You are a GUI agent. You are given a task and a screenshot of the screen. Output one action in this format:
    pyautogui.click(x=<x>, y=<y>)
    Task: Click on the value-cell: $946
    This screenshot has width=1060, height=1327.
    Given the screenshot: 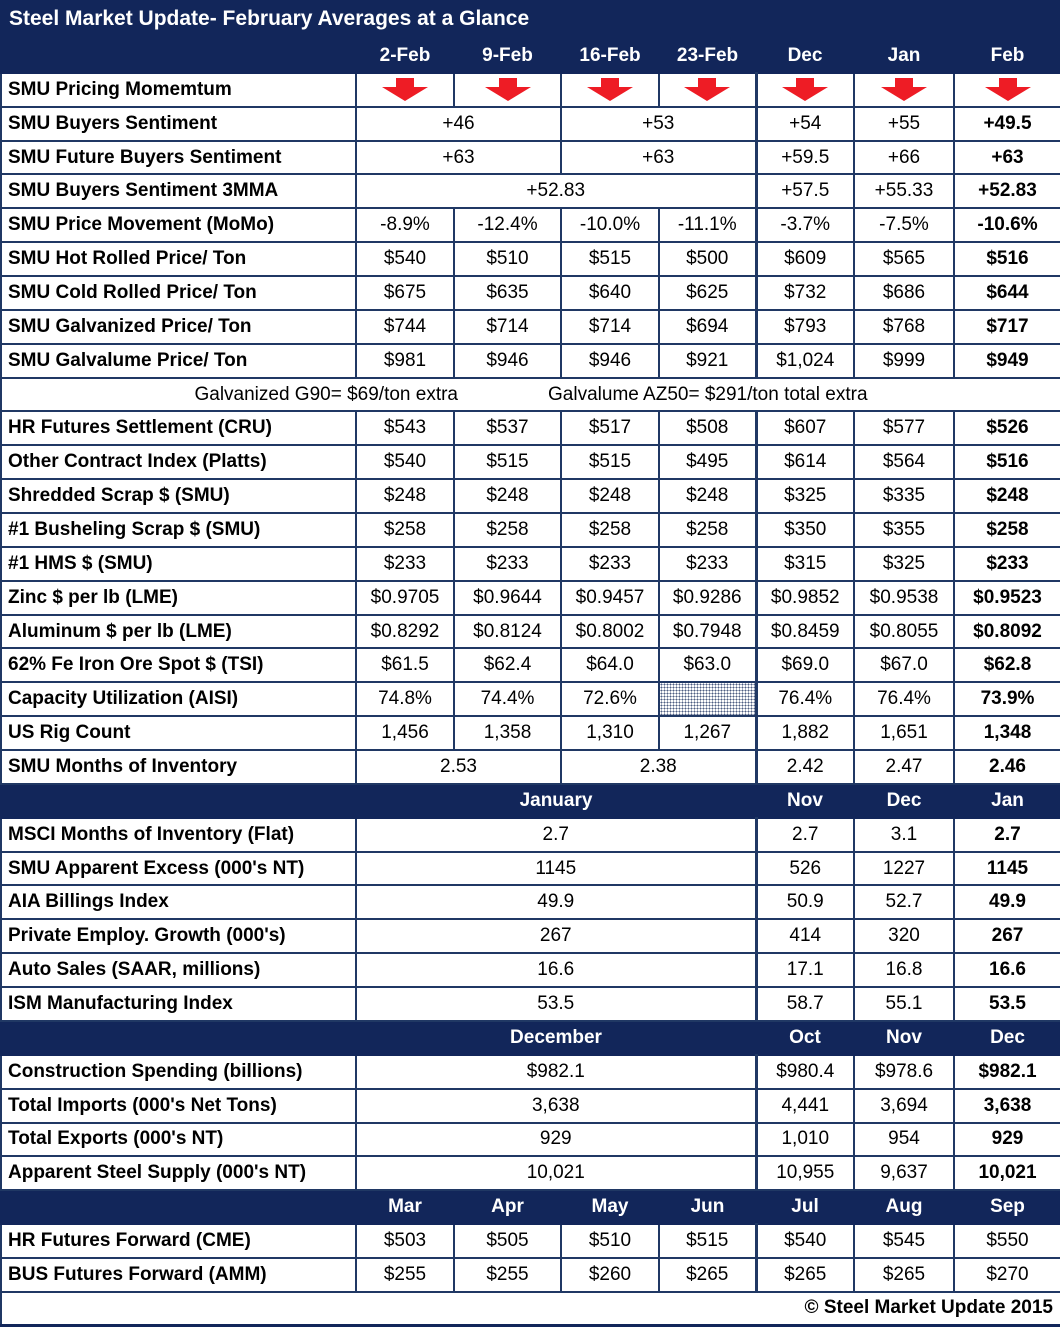 What is the action you would take?
    pyautogui.click(x=610, y=360)
    